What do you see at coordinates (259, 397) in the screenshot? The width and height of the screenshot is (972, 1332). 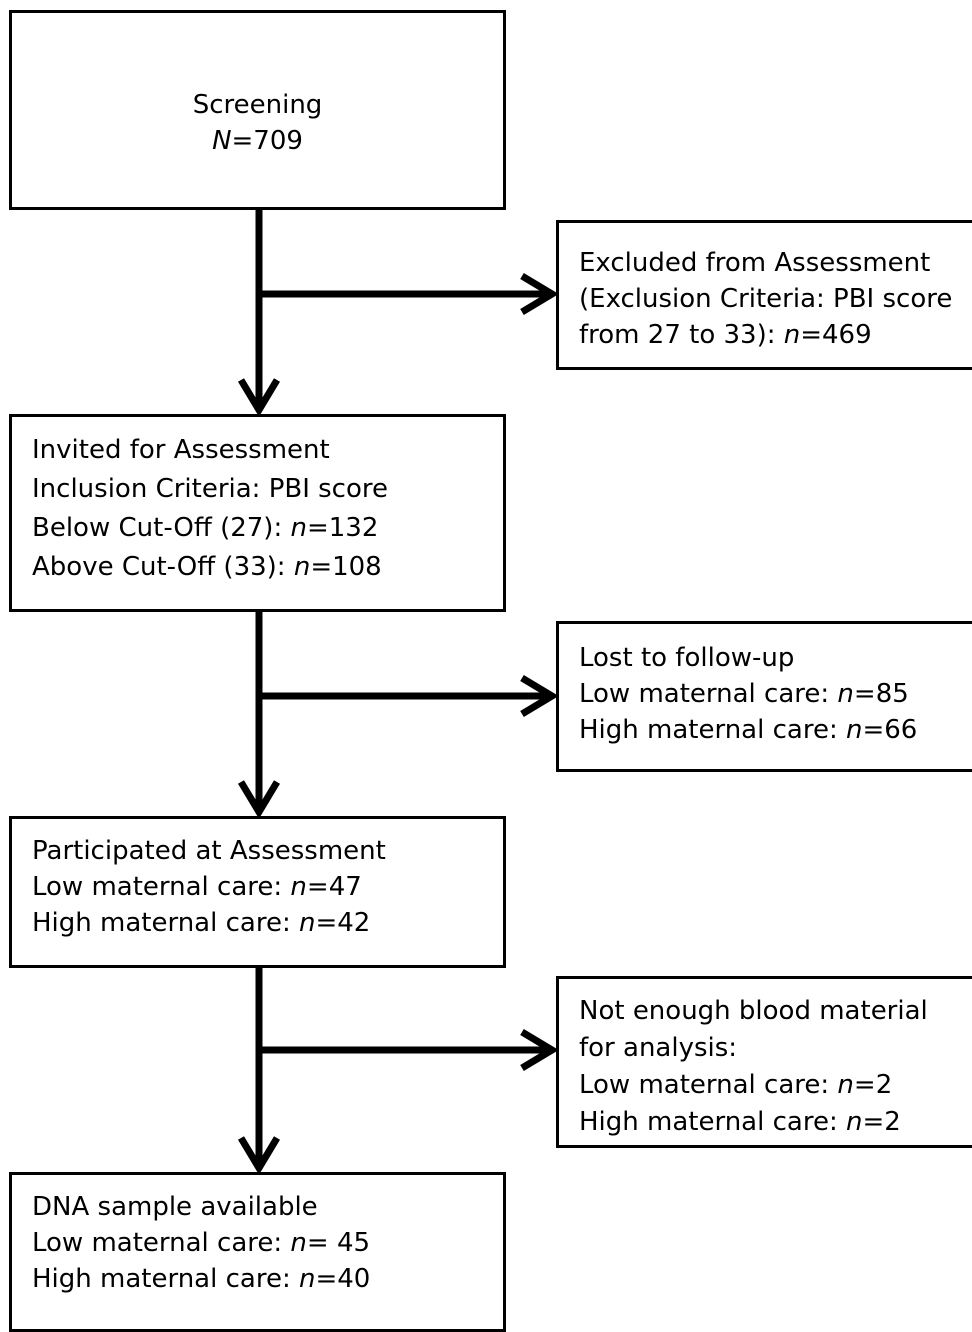 I see `arrow-screening-to-invited-head` at bounding box center [259, 397].